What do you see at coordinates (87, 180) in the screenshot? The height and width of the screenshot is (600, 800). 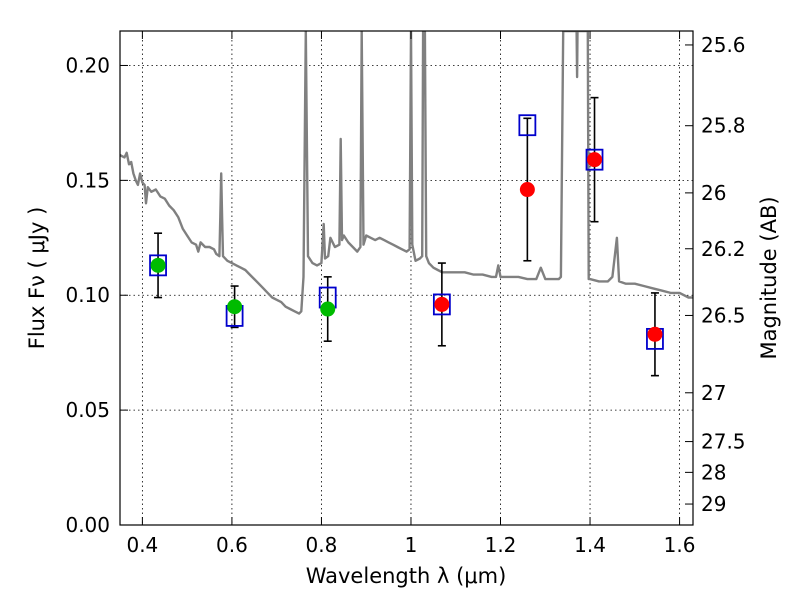 I see `y-tick-label: 0.15` at bounding box center [87, 180].